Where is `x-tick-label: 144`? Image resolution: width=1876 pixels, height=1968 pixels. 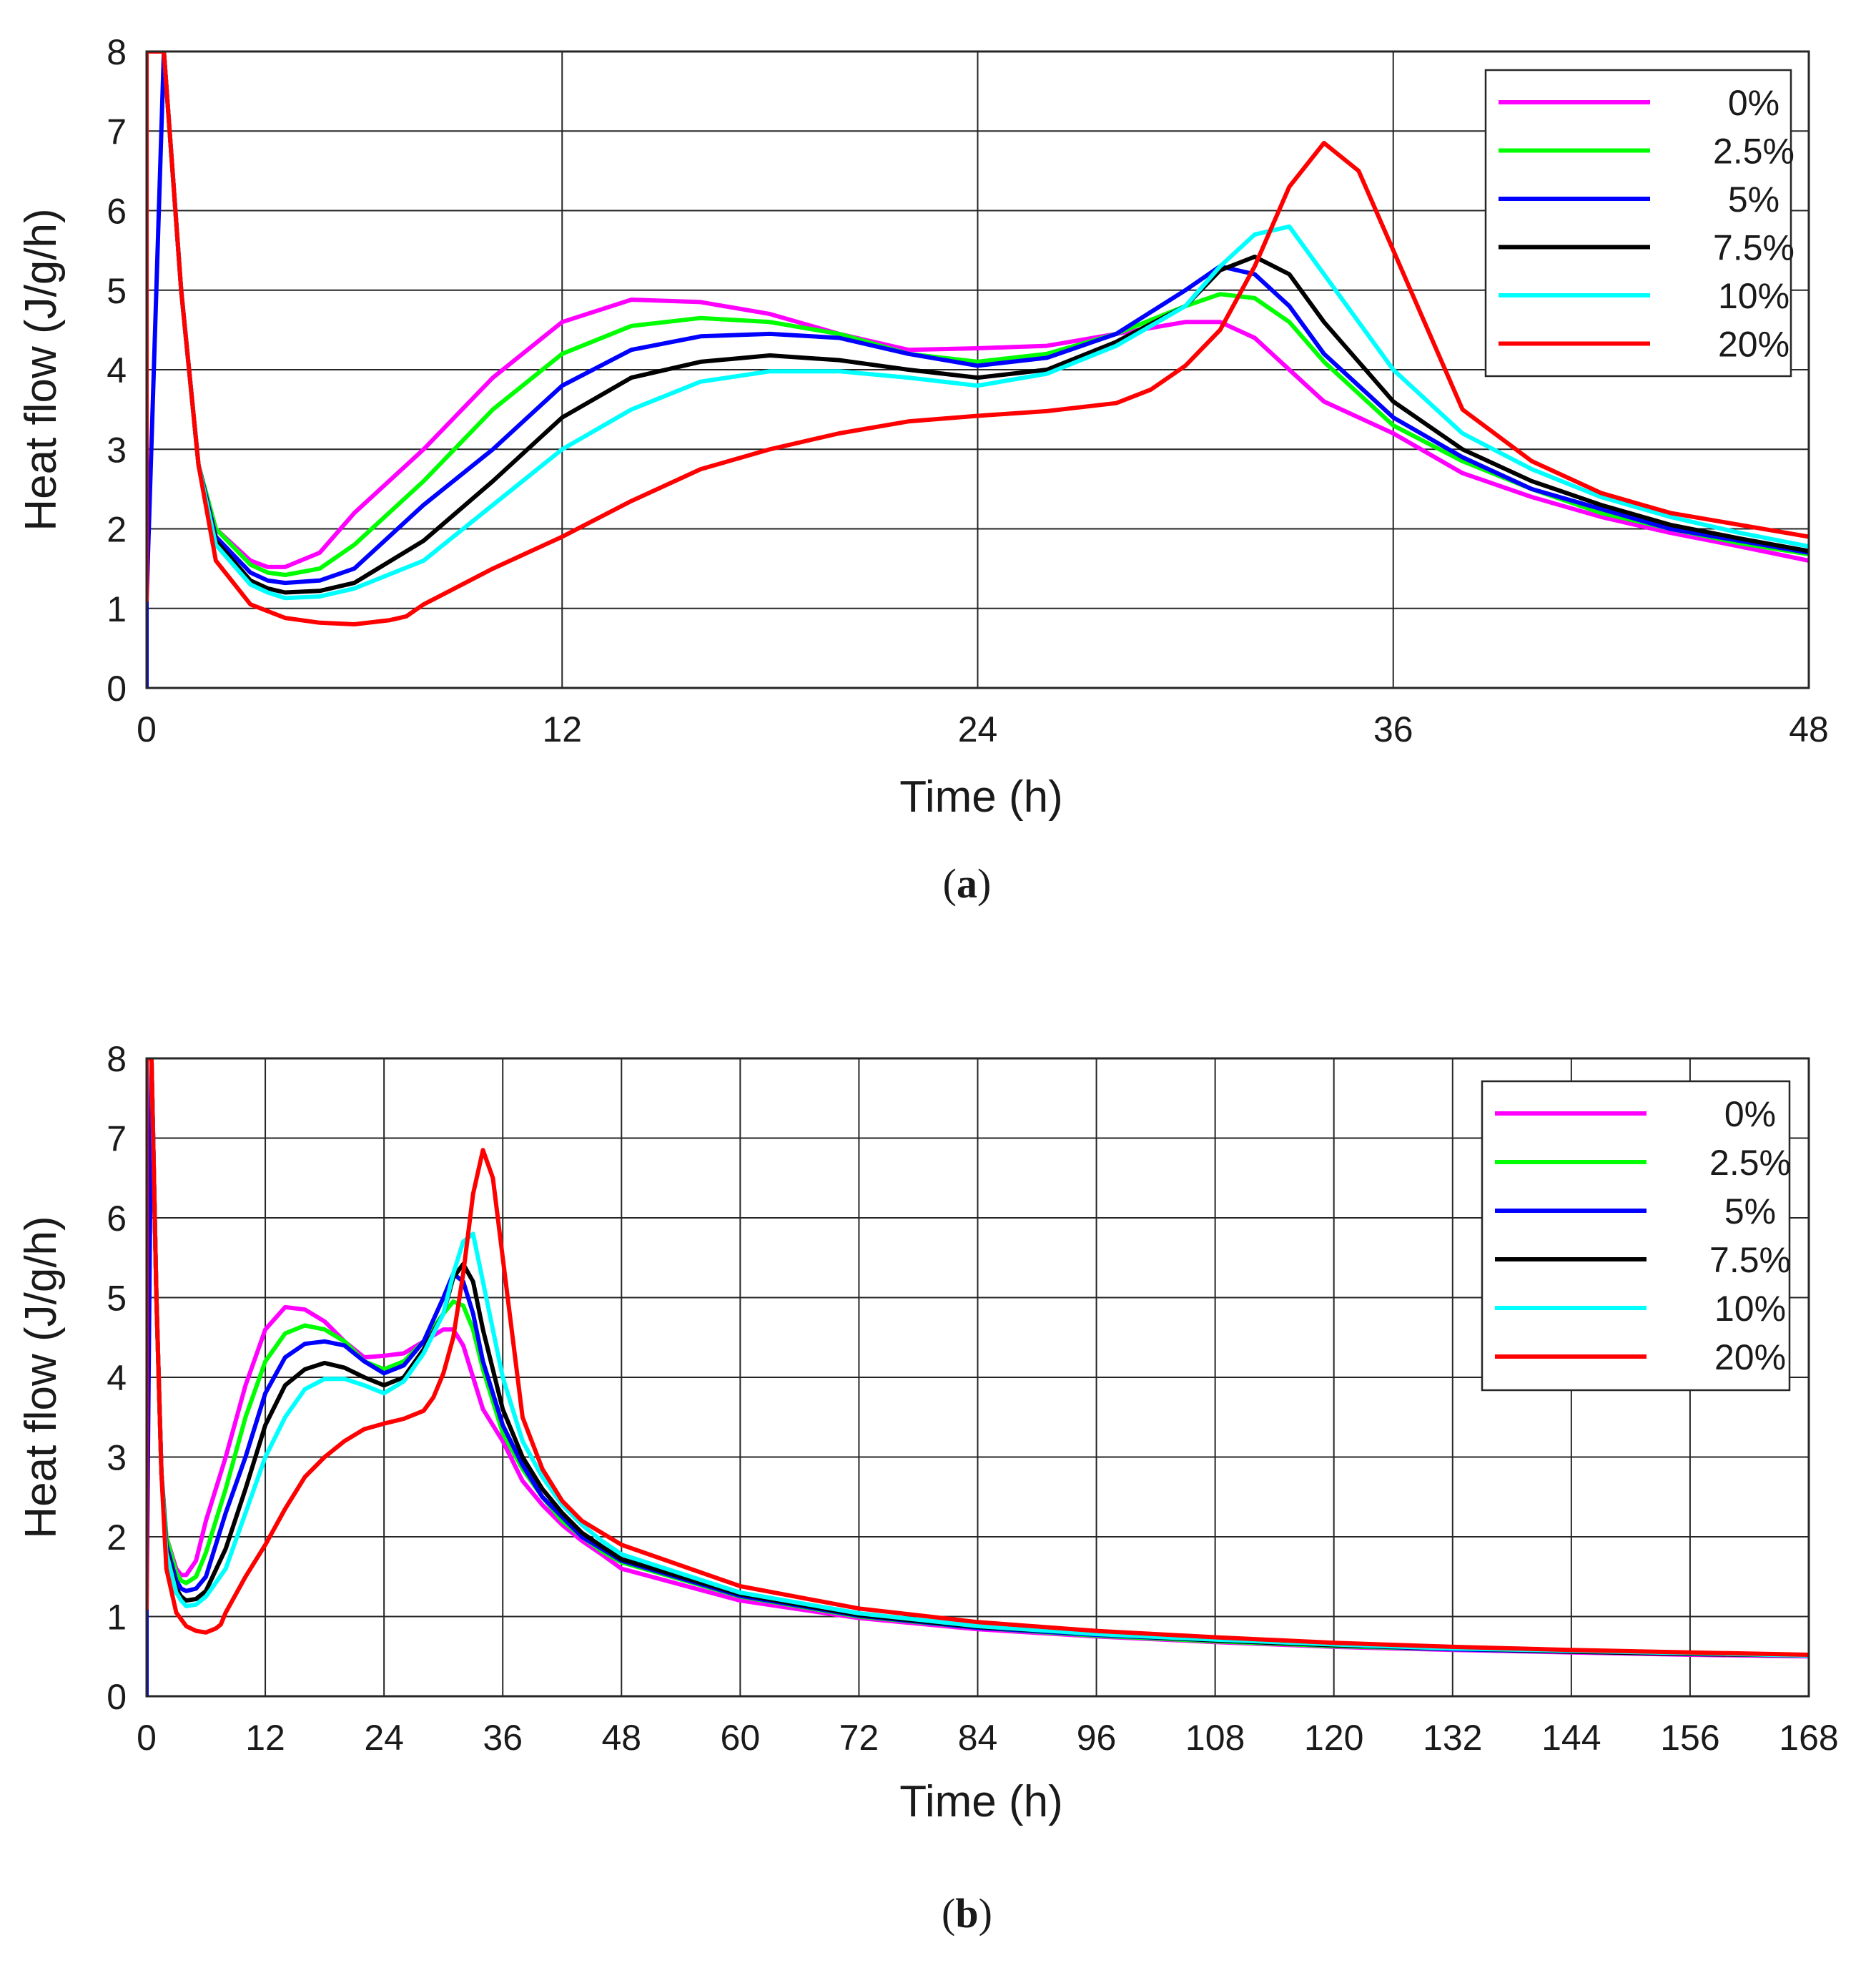
x-tick-label: 144 is located at coordinates (1571, 1738).